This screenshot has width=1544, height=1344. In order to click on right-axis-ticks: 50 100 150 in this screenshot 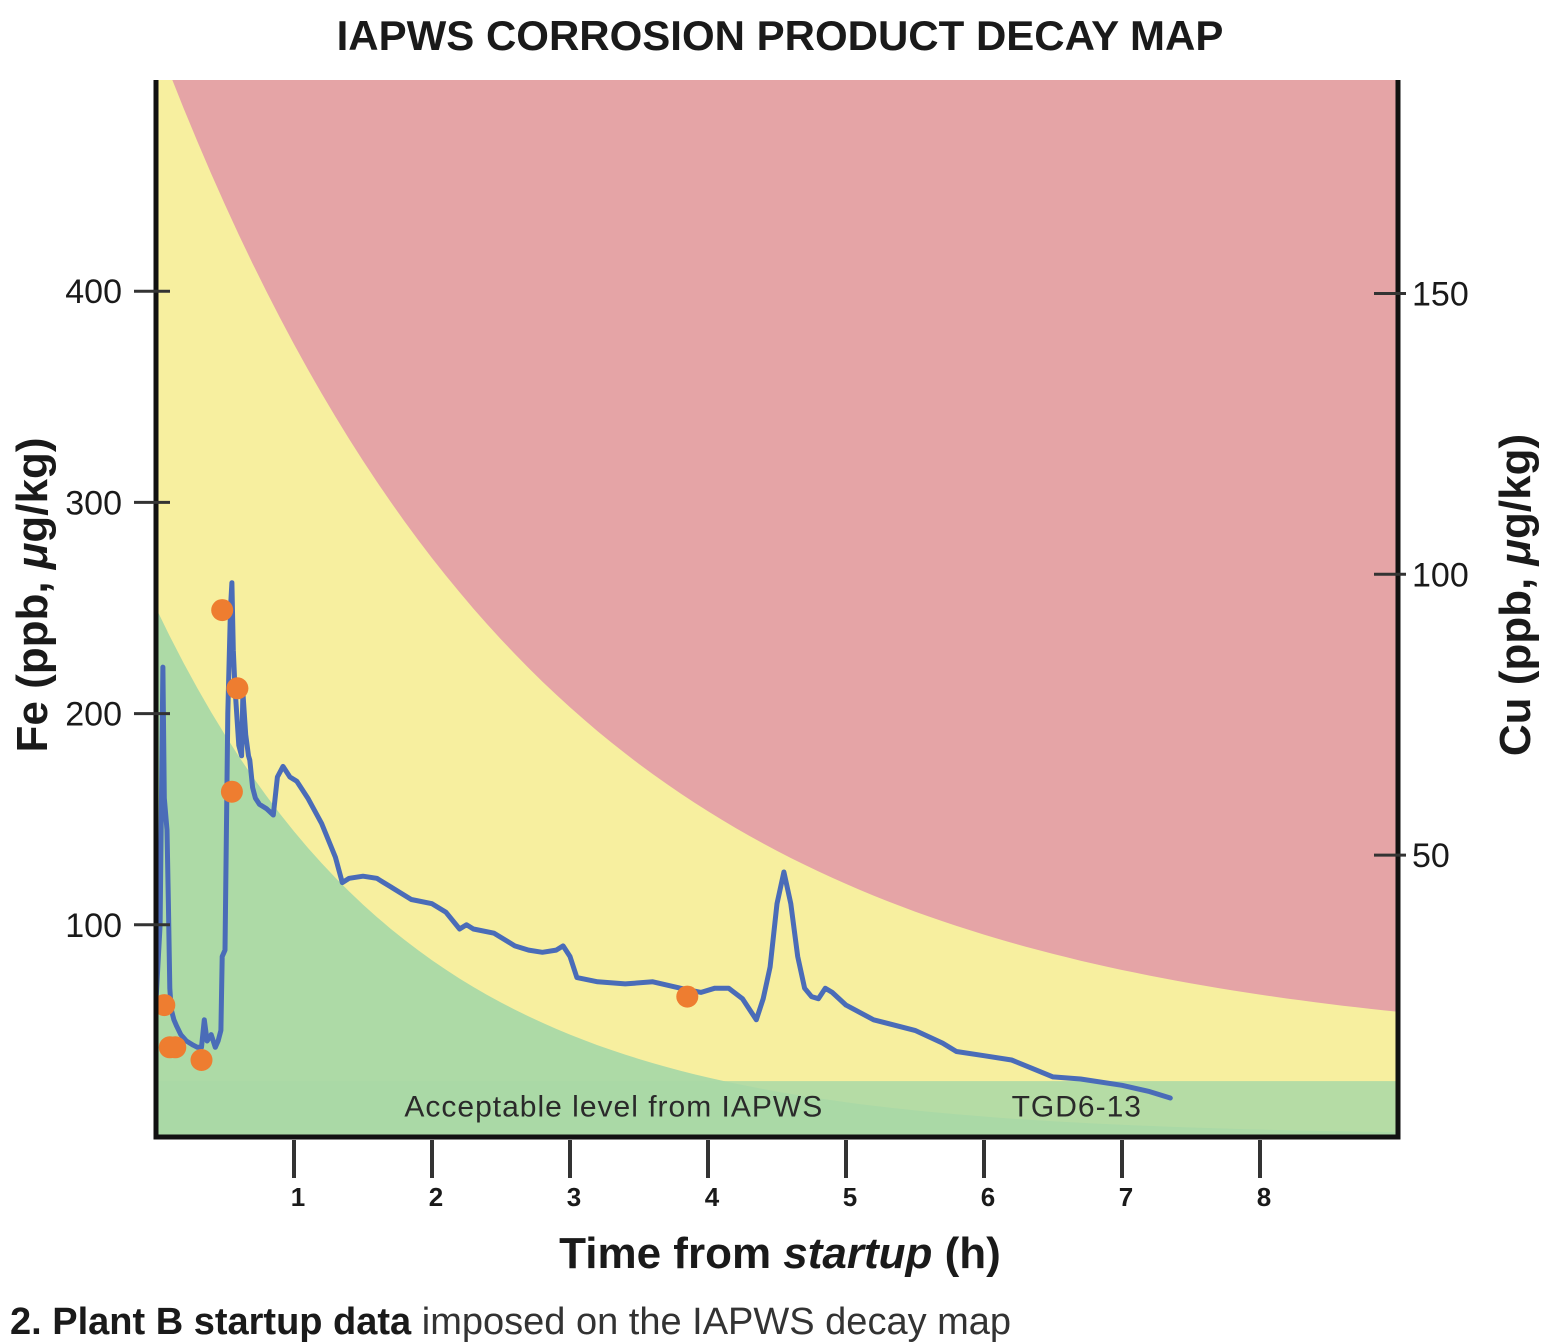, I will do `click(1421, 575)`.